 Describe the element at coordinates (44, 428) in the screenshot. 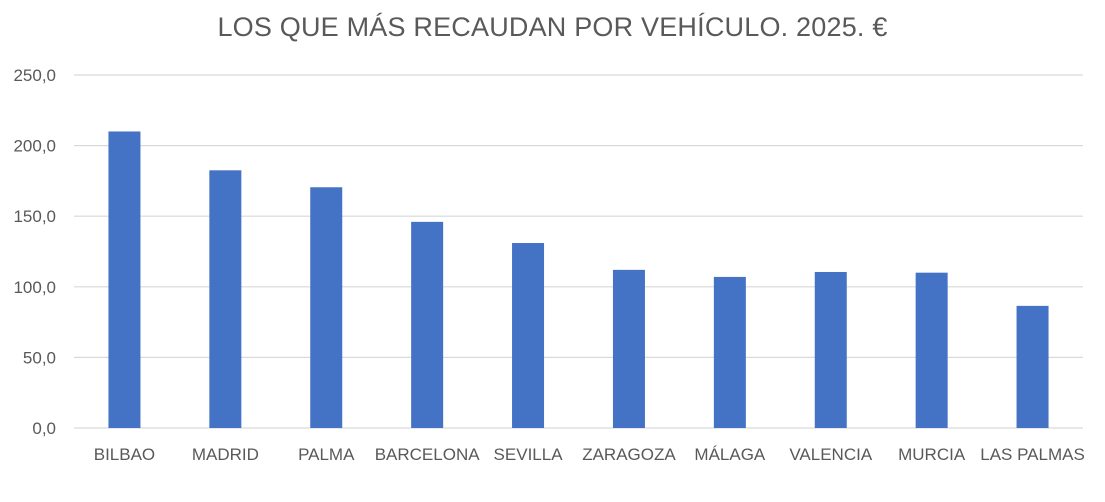

I see `y-tick-label: 0,0` at that location.